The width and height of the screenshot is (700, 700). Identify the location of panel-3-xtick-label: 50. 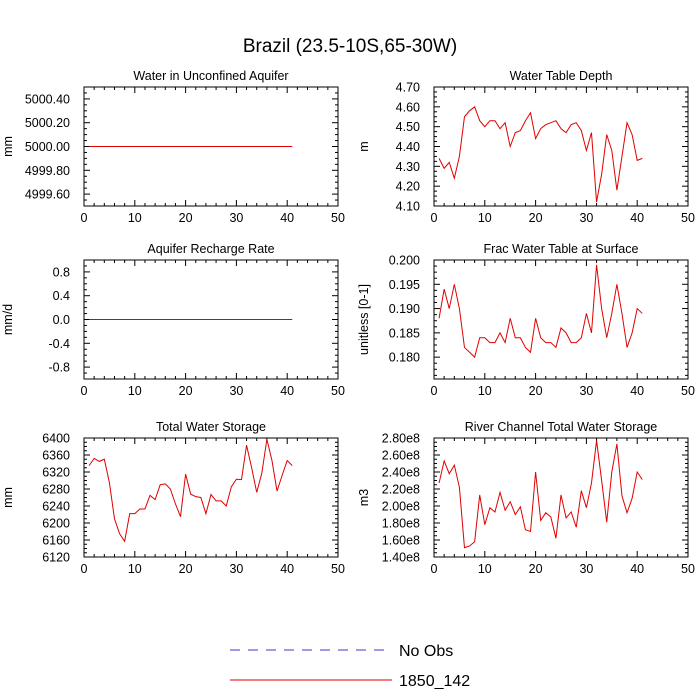
(338, 391).